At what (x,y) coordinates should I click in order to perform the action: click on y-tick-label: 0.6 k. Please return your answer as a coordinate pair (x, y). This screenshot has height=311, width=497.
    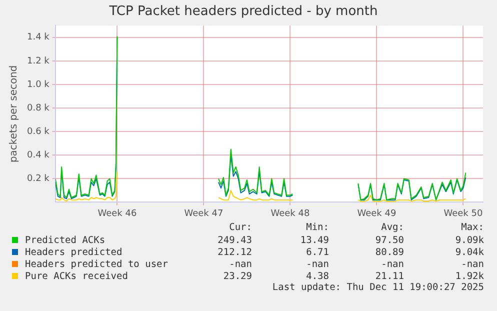
    Looking at the image, I should click on (38, 131).